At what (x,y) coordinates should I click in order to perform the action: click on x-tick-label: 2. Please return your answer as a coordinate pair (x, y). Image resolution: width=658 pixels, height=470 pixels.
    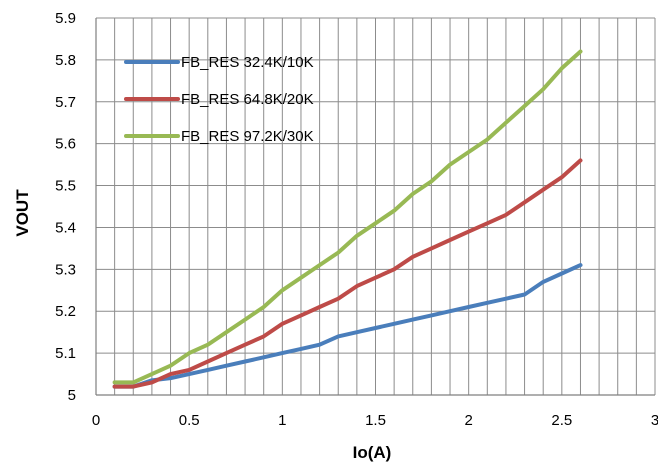
    Looking at the image, I should click on (468, 420).